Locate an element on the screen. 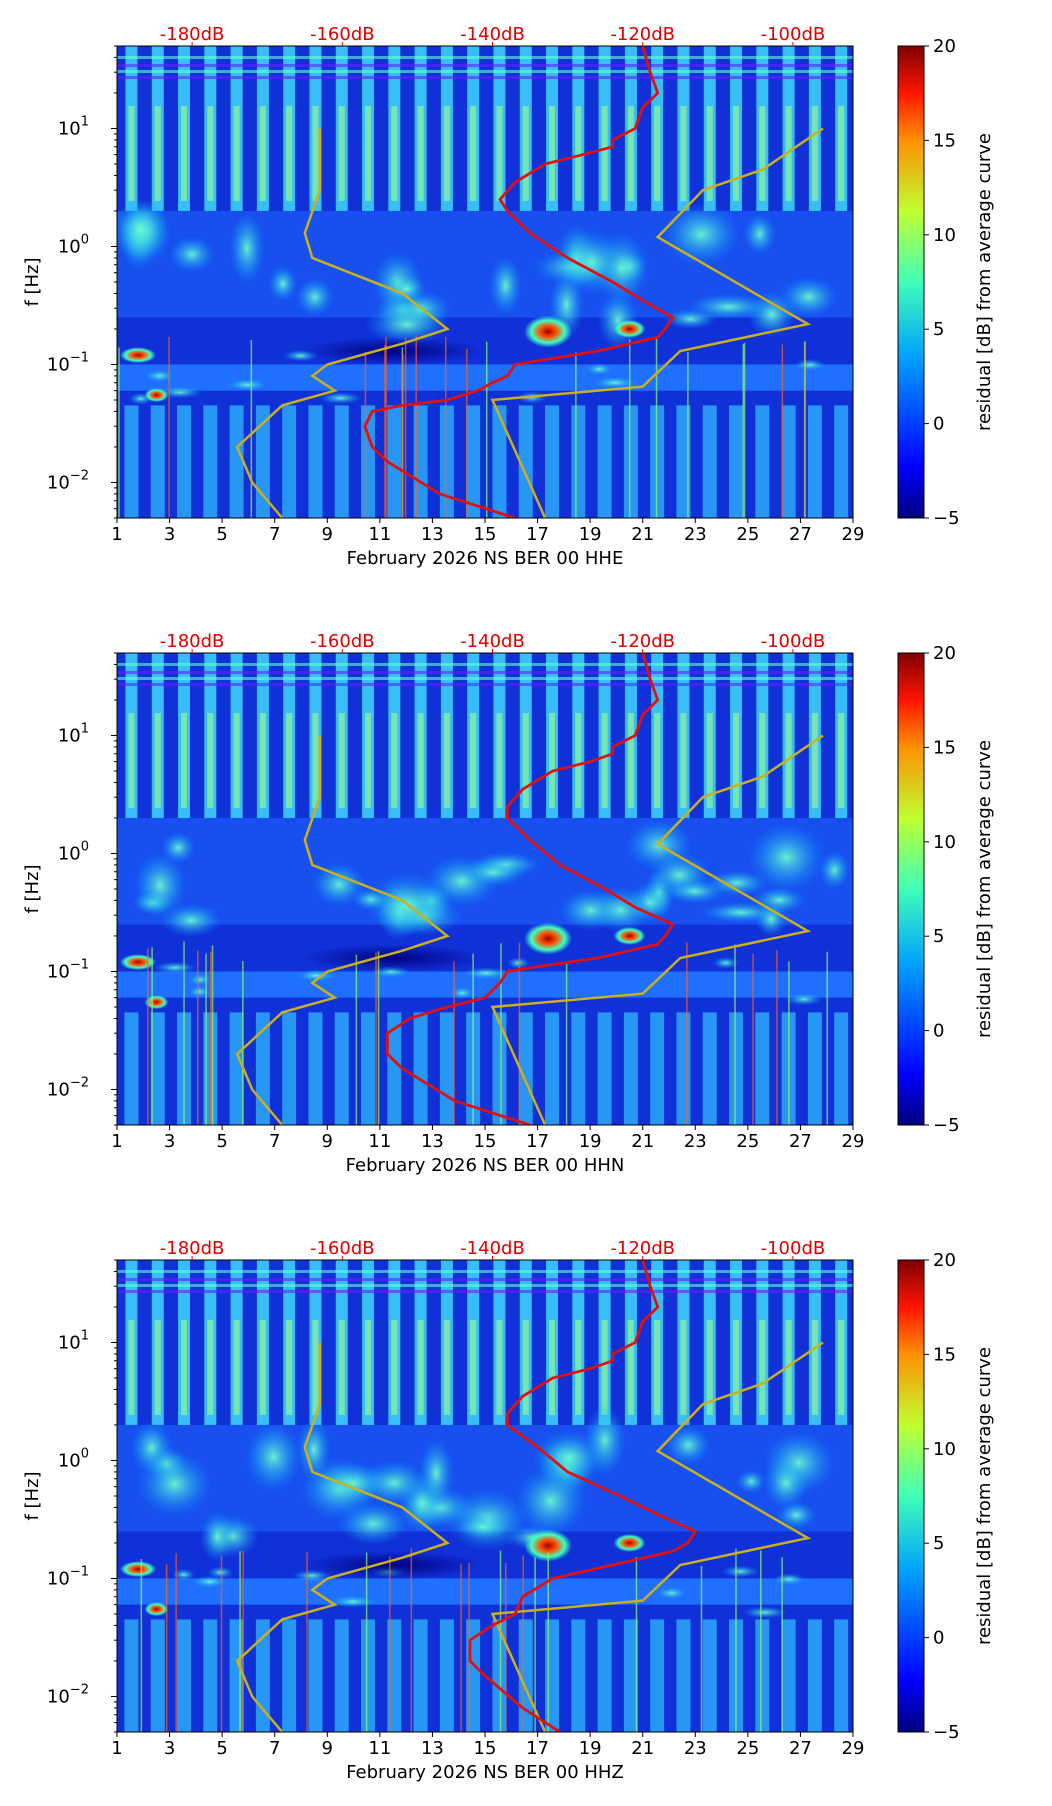 This screenshot has height=1806, width=1052. top-tick-label: -120dB is located at coordinates (642, 641).